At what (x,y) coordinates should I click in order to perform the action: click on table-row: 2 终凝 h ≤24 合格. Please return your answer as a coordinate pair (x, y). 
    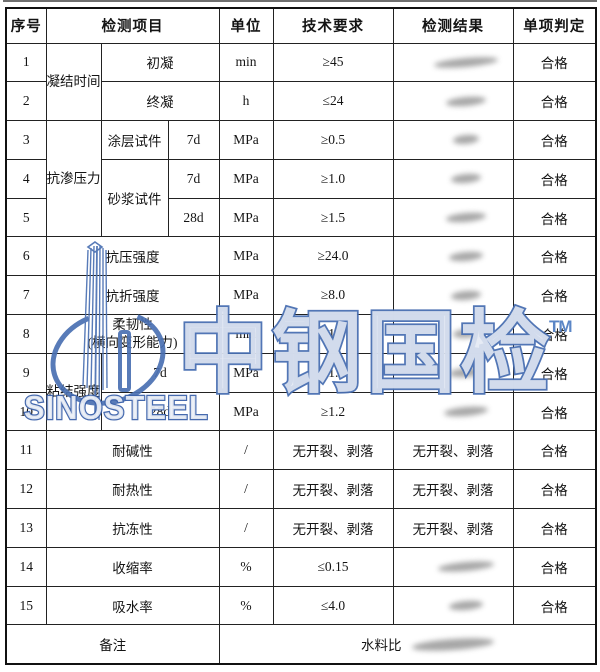
    Looking at the image, I should click on (301, 101).